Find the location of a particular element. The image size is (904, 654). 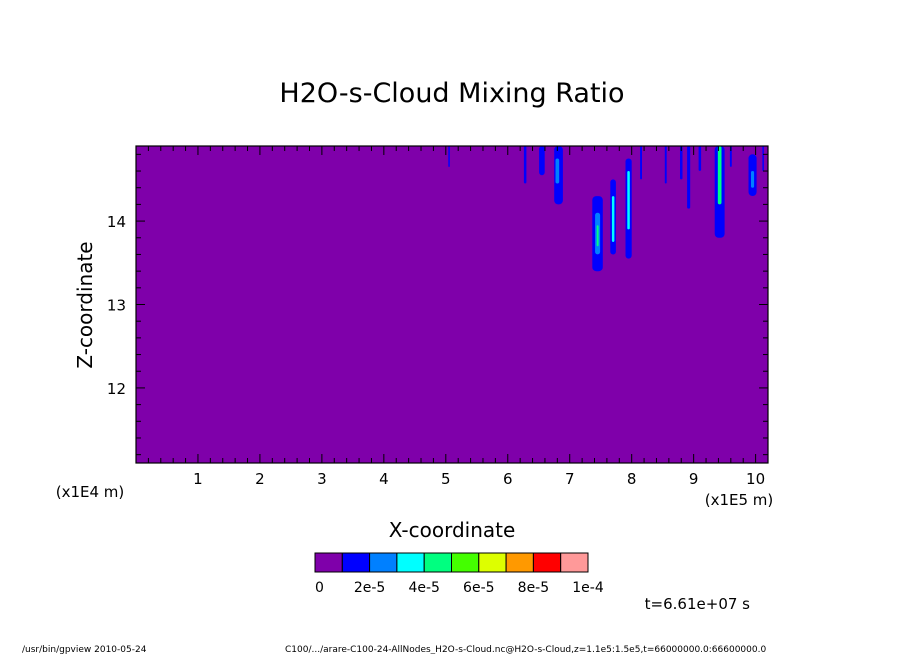

colorbar: 0 2e-5 4e-5 6e-5 8e-5 1e-4 is located at coordinates (459, 574).